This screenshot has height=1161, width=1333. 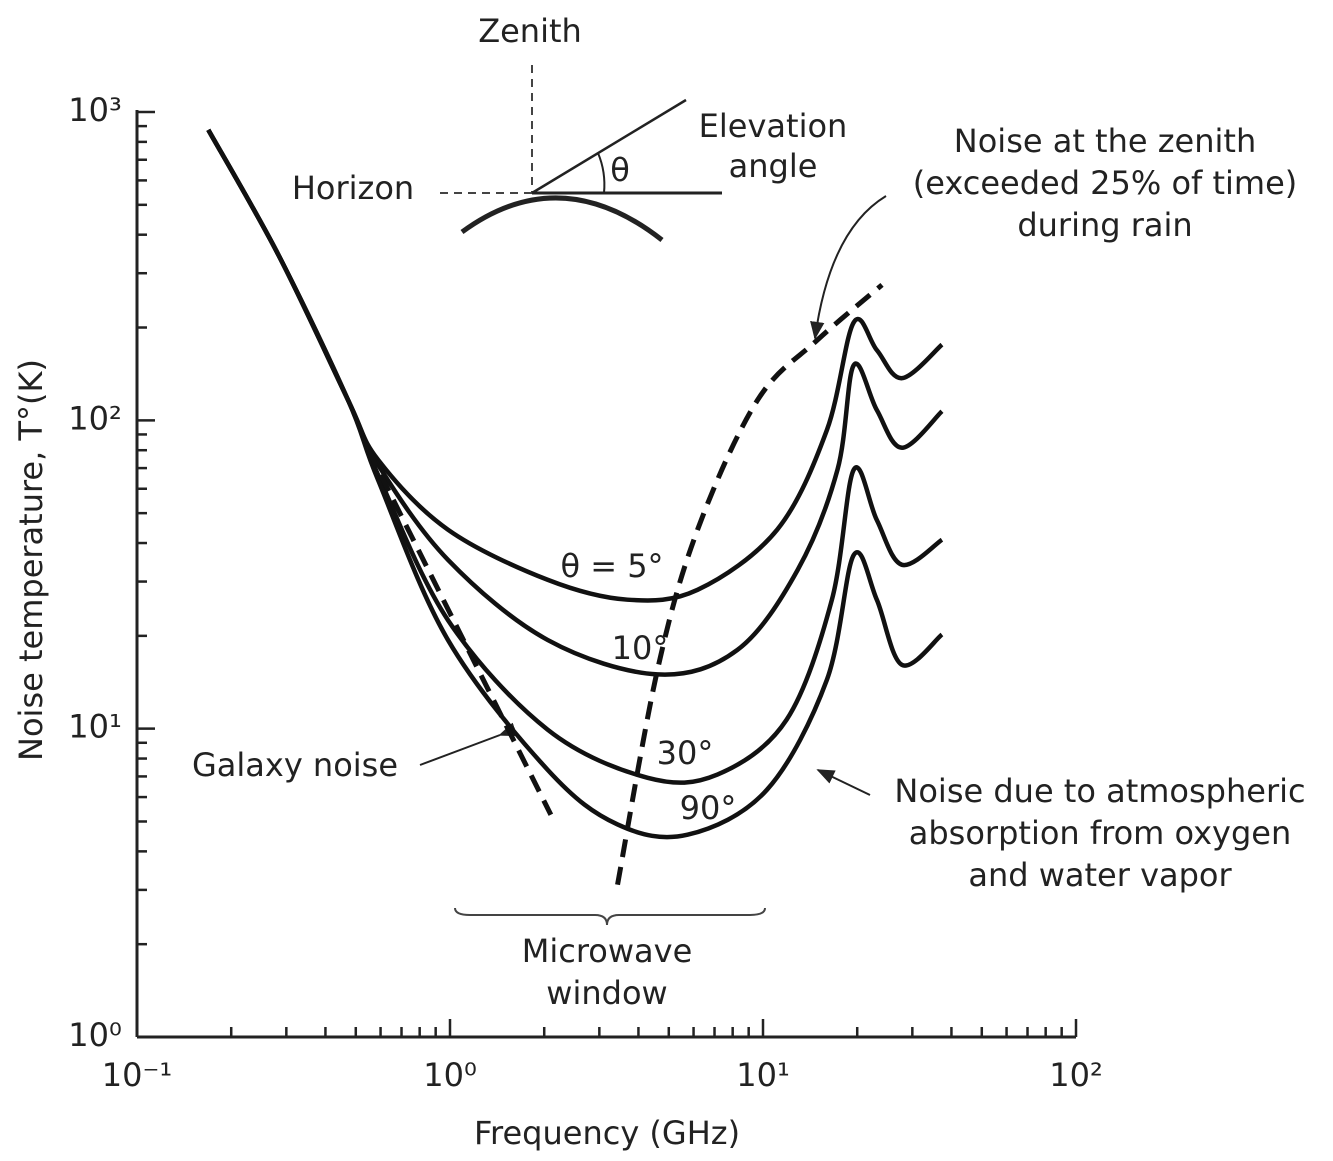 I want to click on annotation: Noise due to atmospheric, so click(x=1099, y=791).